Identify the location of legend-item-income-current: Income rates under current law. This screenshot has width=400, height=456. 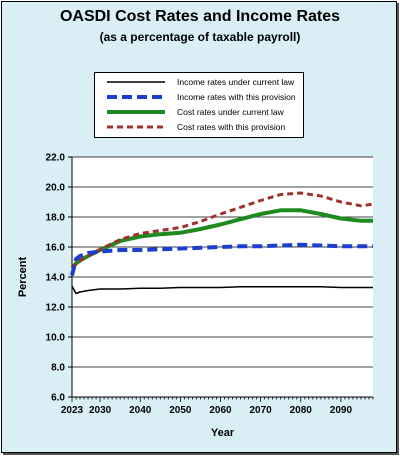
(199, 82).